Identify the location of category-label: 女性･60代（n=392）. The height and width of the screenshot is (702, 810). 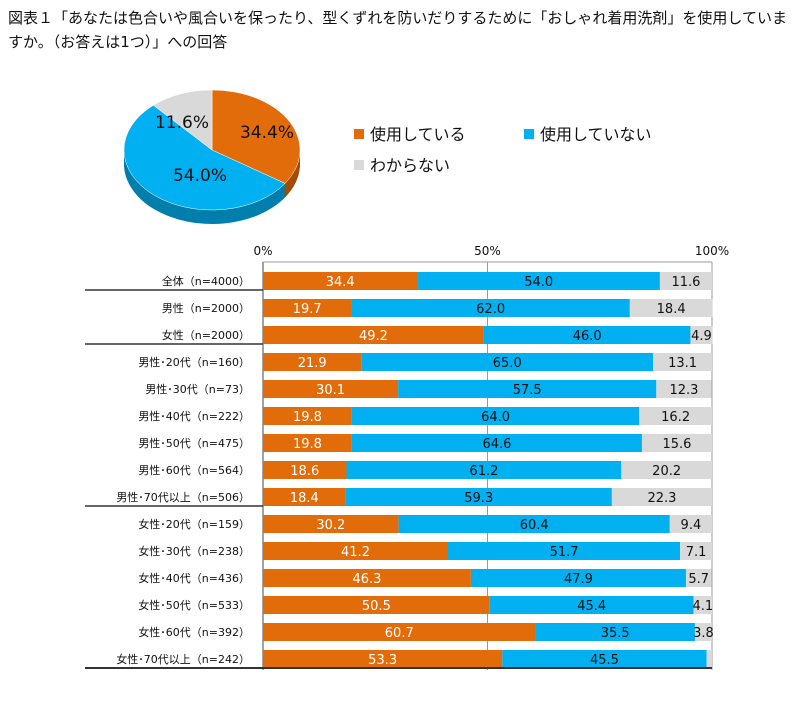
(194, 632).